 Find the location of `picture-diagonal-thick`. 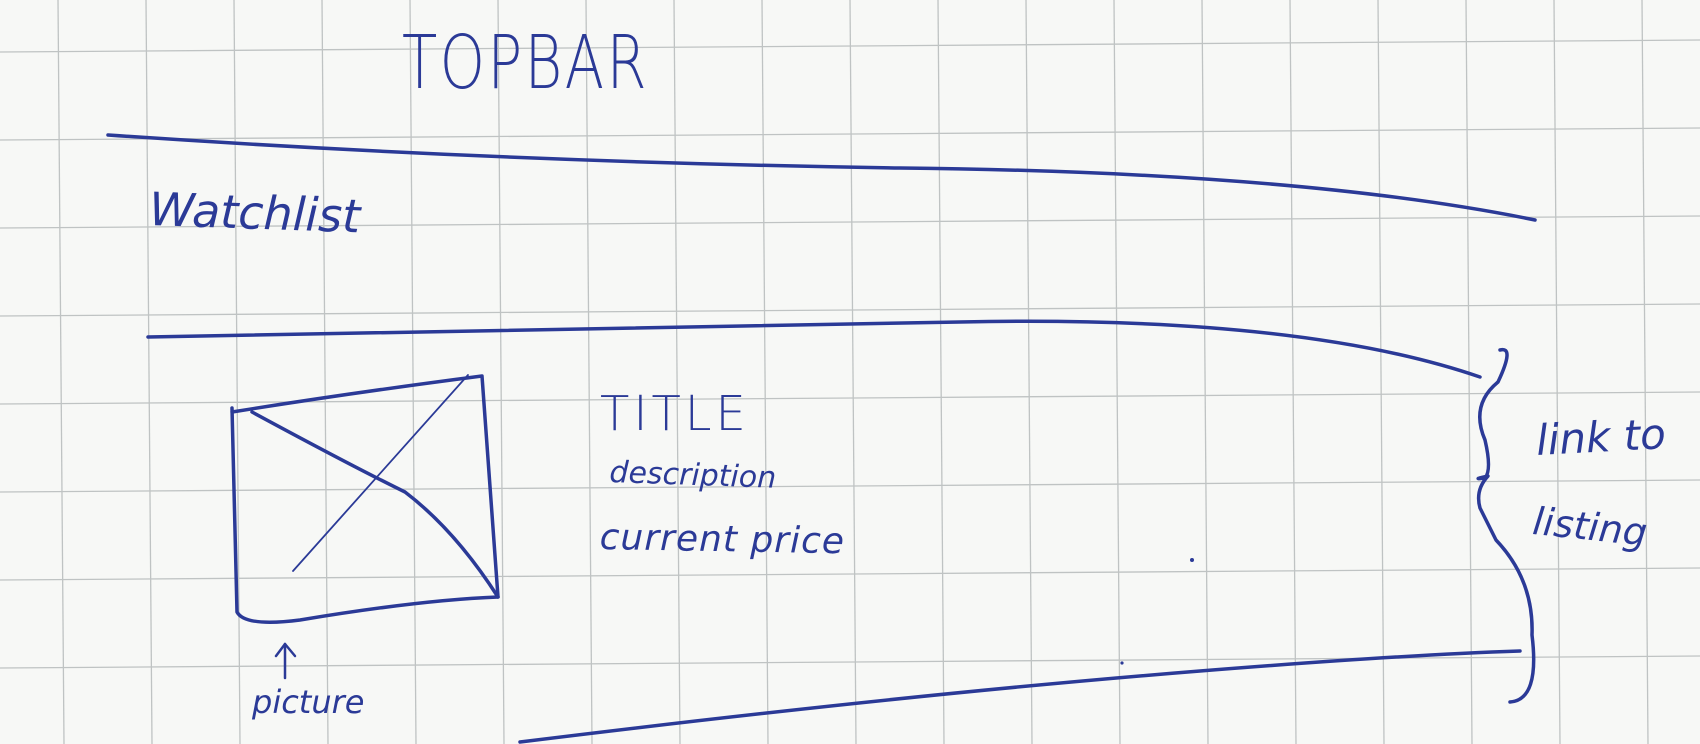

picture-diagonal-thick is located at coordinates (375, 504).